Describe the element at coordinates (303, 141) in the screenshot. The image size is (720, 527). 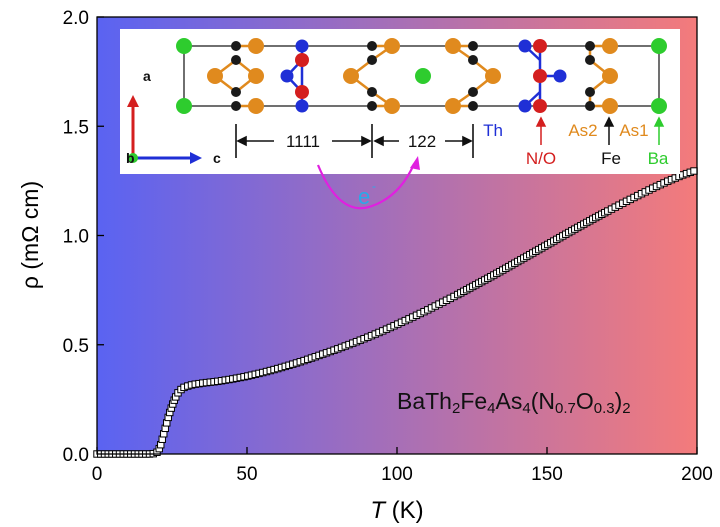
I see `length-1111-label: 1111` at that location.